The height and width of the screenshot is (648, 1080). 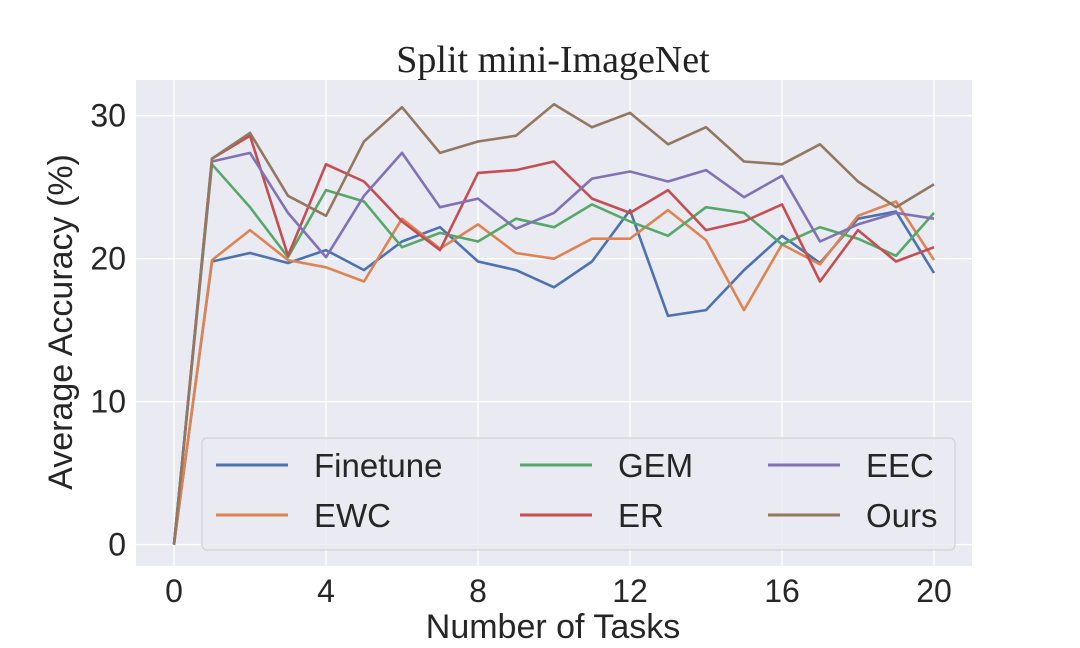 What do you see at coordinates (117, 545) in the screenshot?
I see `y-tick-label: 0` at bounding box center [117, 545].